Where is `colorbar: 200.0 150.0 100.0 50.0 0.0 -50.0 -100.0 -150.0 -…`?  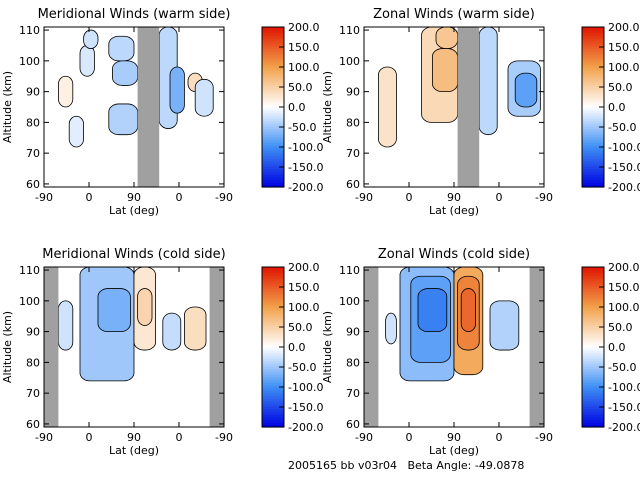
colorbar: 200.0 150.0 100.0 50.0 0.0 -50.0 -100.0 -150.0 -… is located at coordinates (292, 107).